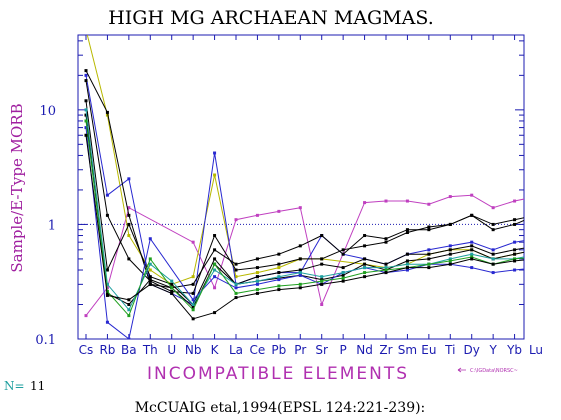 This screenshot has height=420, width=561. I want to click on x-tick-label: Cs, so click(86, 350).